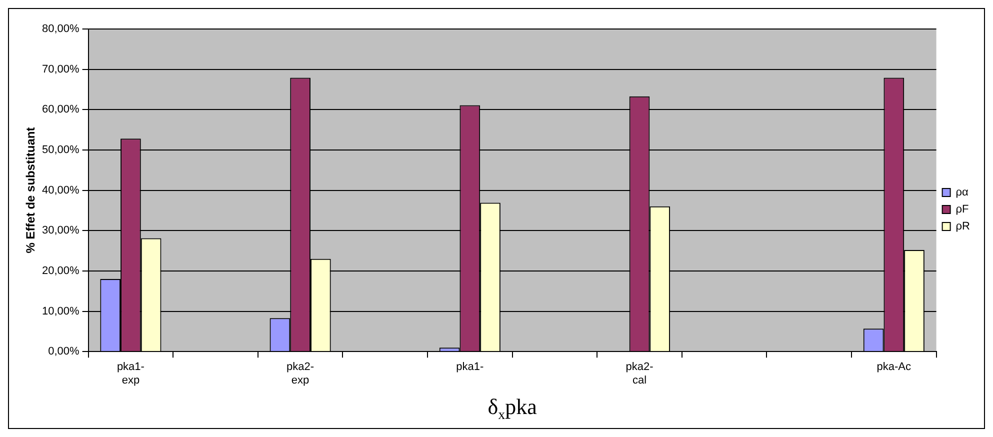  What do you see at coordinates (963, 226) in the screenshot?
I see `legend-label: ρR` at bounding box center [963, 226].